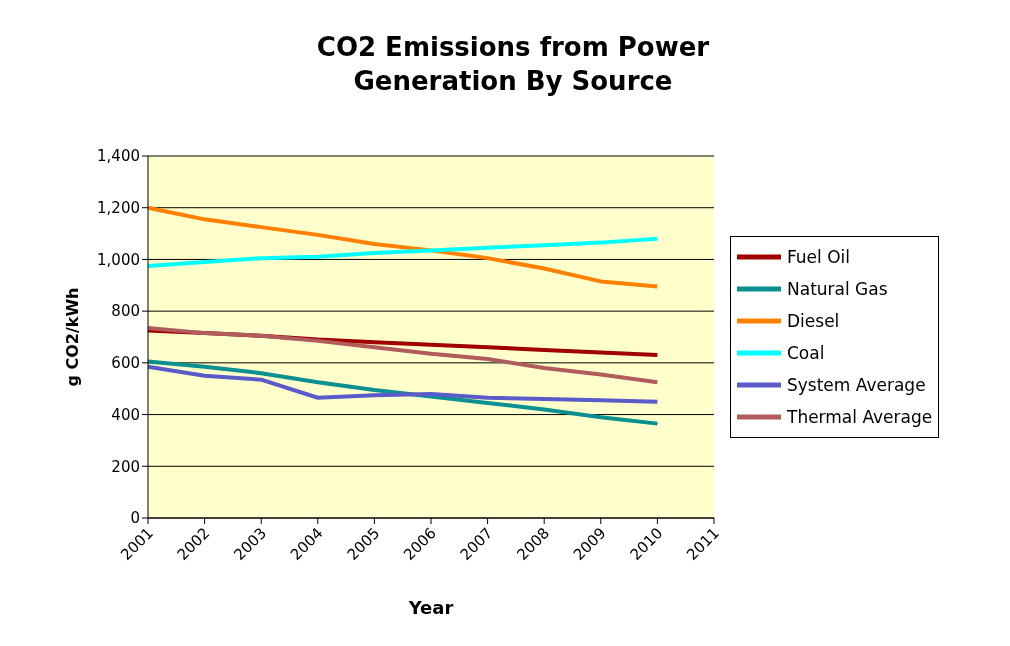  I want to click on legend-label: Natural Gas, so click(837, 289).